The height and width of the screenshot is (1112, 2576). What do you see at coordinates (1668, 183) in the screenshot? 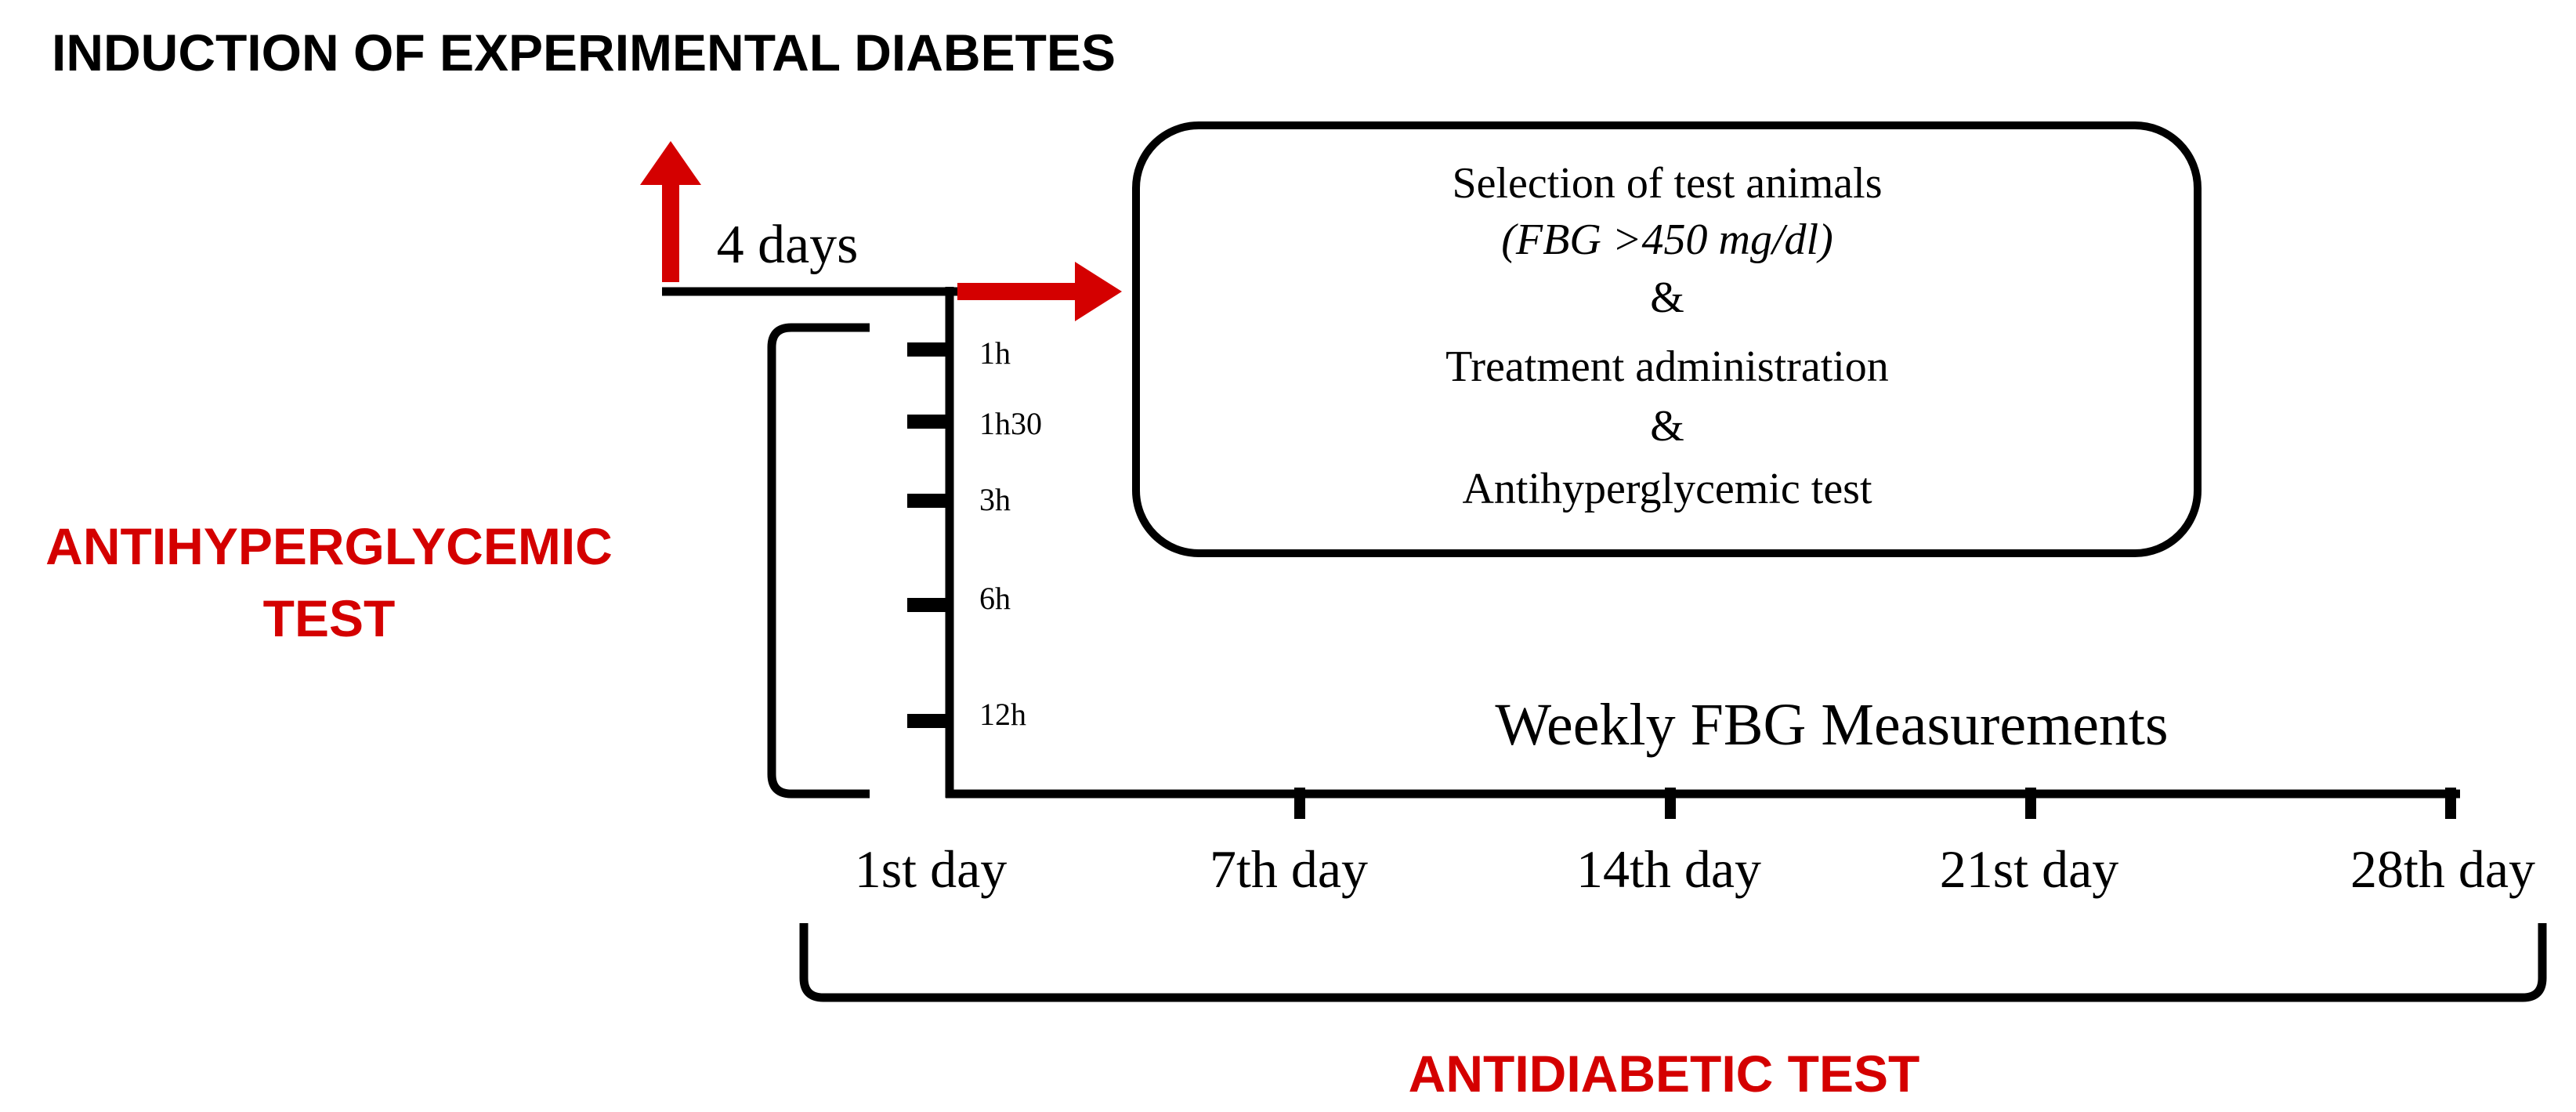
I see `selection-line-1: Selection of test animals` at bounding box center [1668, 183].